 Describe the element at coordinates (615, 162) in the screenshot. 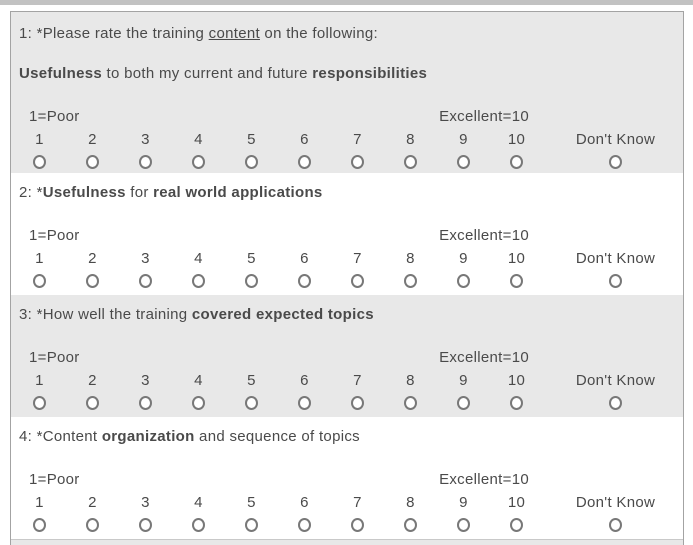

I see `radio-q1-dont-know` at that location.